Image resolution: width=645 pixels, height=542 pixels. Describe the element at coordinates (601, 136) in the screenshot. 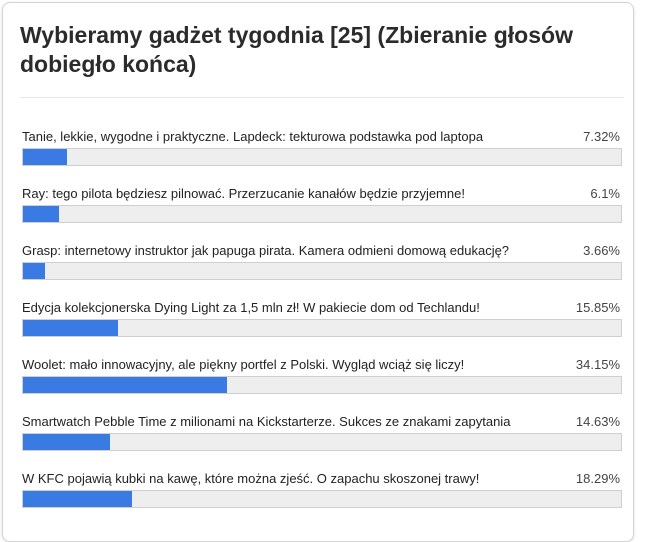

I see `option-percentage: 7.32%` at that location.